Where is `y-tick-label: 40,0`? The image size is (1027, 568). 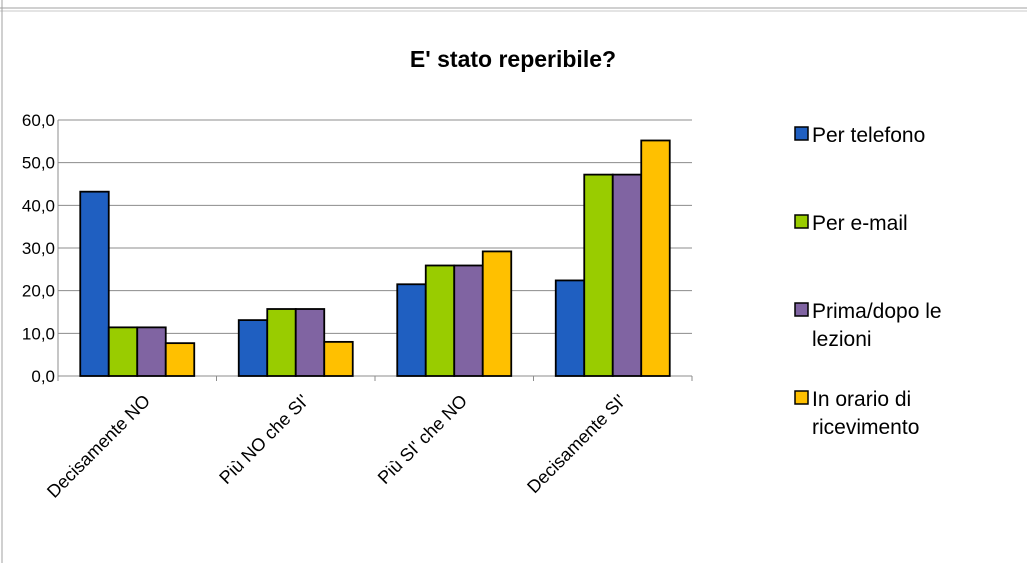
y-tick-label: 40,0 is located at coordinates (38, 205).